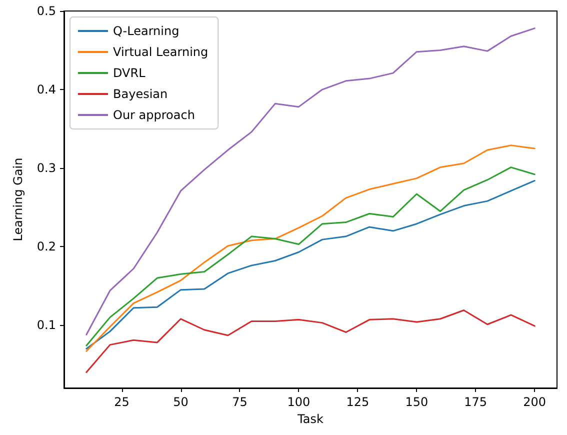 This screenshot has height=435, width=567. What do you see at coordinates (358, 402) in the screenshot?
I see `x-tick-label: 125` at bounding box center [358, 402].